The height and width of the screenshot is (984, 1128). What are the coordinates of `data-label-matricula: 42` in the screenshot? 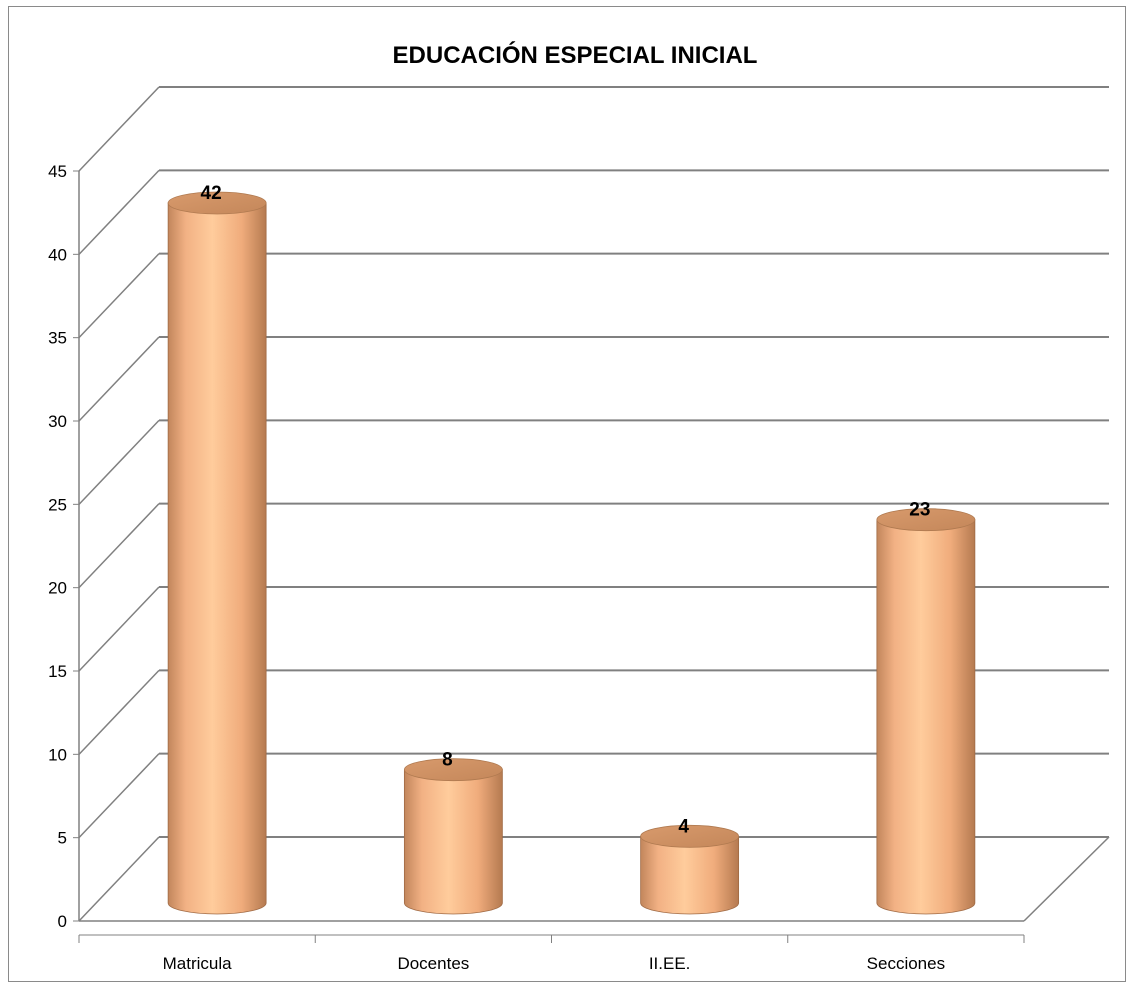 It's located at (211, 193).